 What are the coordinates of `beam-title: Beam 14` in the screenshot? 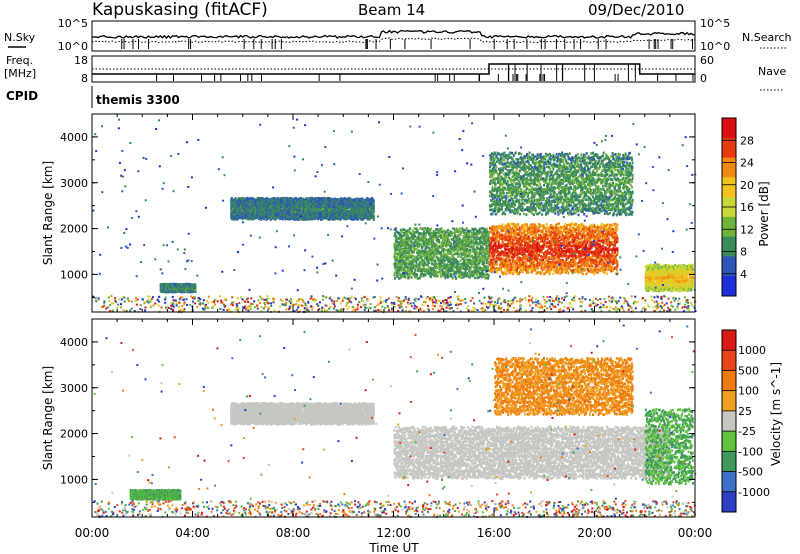 It's located at (391, 10).